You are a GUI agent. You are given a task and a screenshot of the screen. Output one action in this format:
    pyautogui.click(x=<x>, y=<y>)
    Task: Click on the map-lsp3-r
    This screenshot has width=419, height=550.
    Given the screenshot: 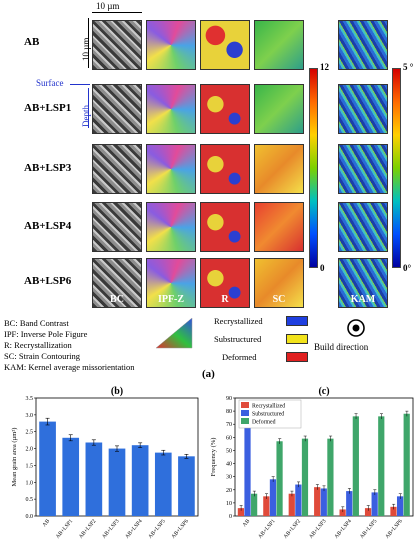 What is the action you would take?
    pyautogui.click(x=225, y=169)
    